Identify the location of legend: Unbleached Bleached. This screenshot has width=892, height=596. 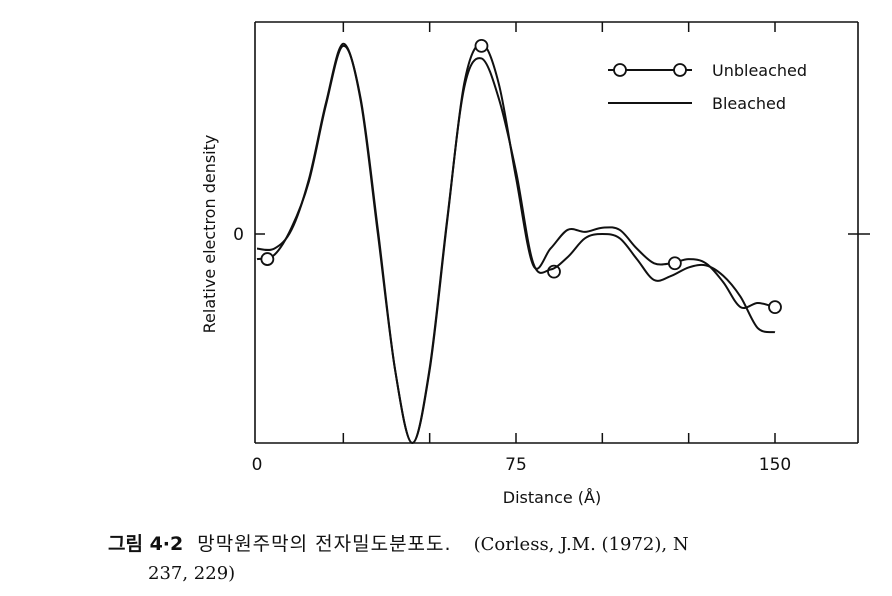
(707, 87).